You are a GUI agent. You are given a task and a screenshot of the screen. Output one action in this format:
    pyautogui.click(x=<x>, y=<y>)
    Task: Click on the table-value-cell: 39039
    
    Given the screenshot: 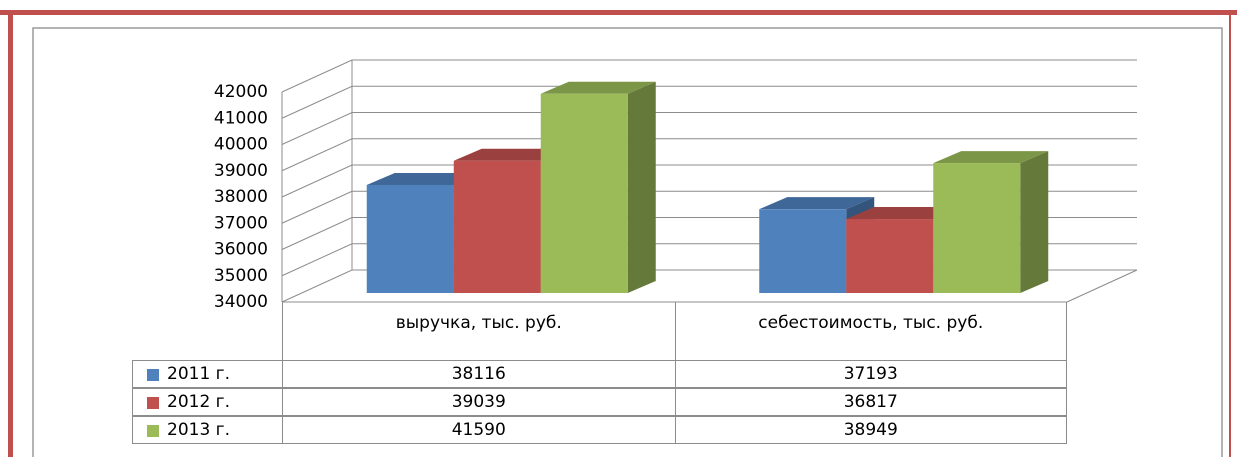 What is the action you would take?
    pyautogui.click(x=478, y=402)
    